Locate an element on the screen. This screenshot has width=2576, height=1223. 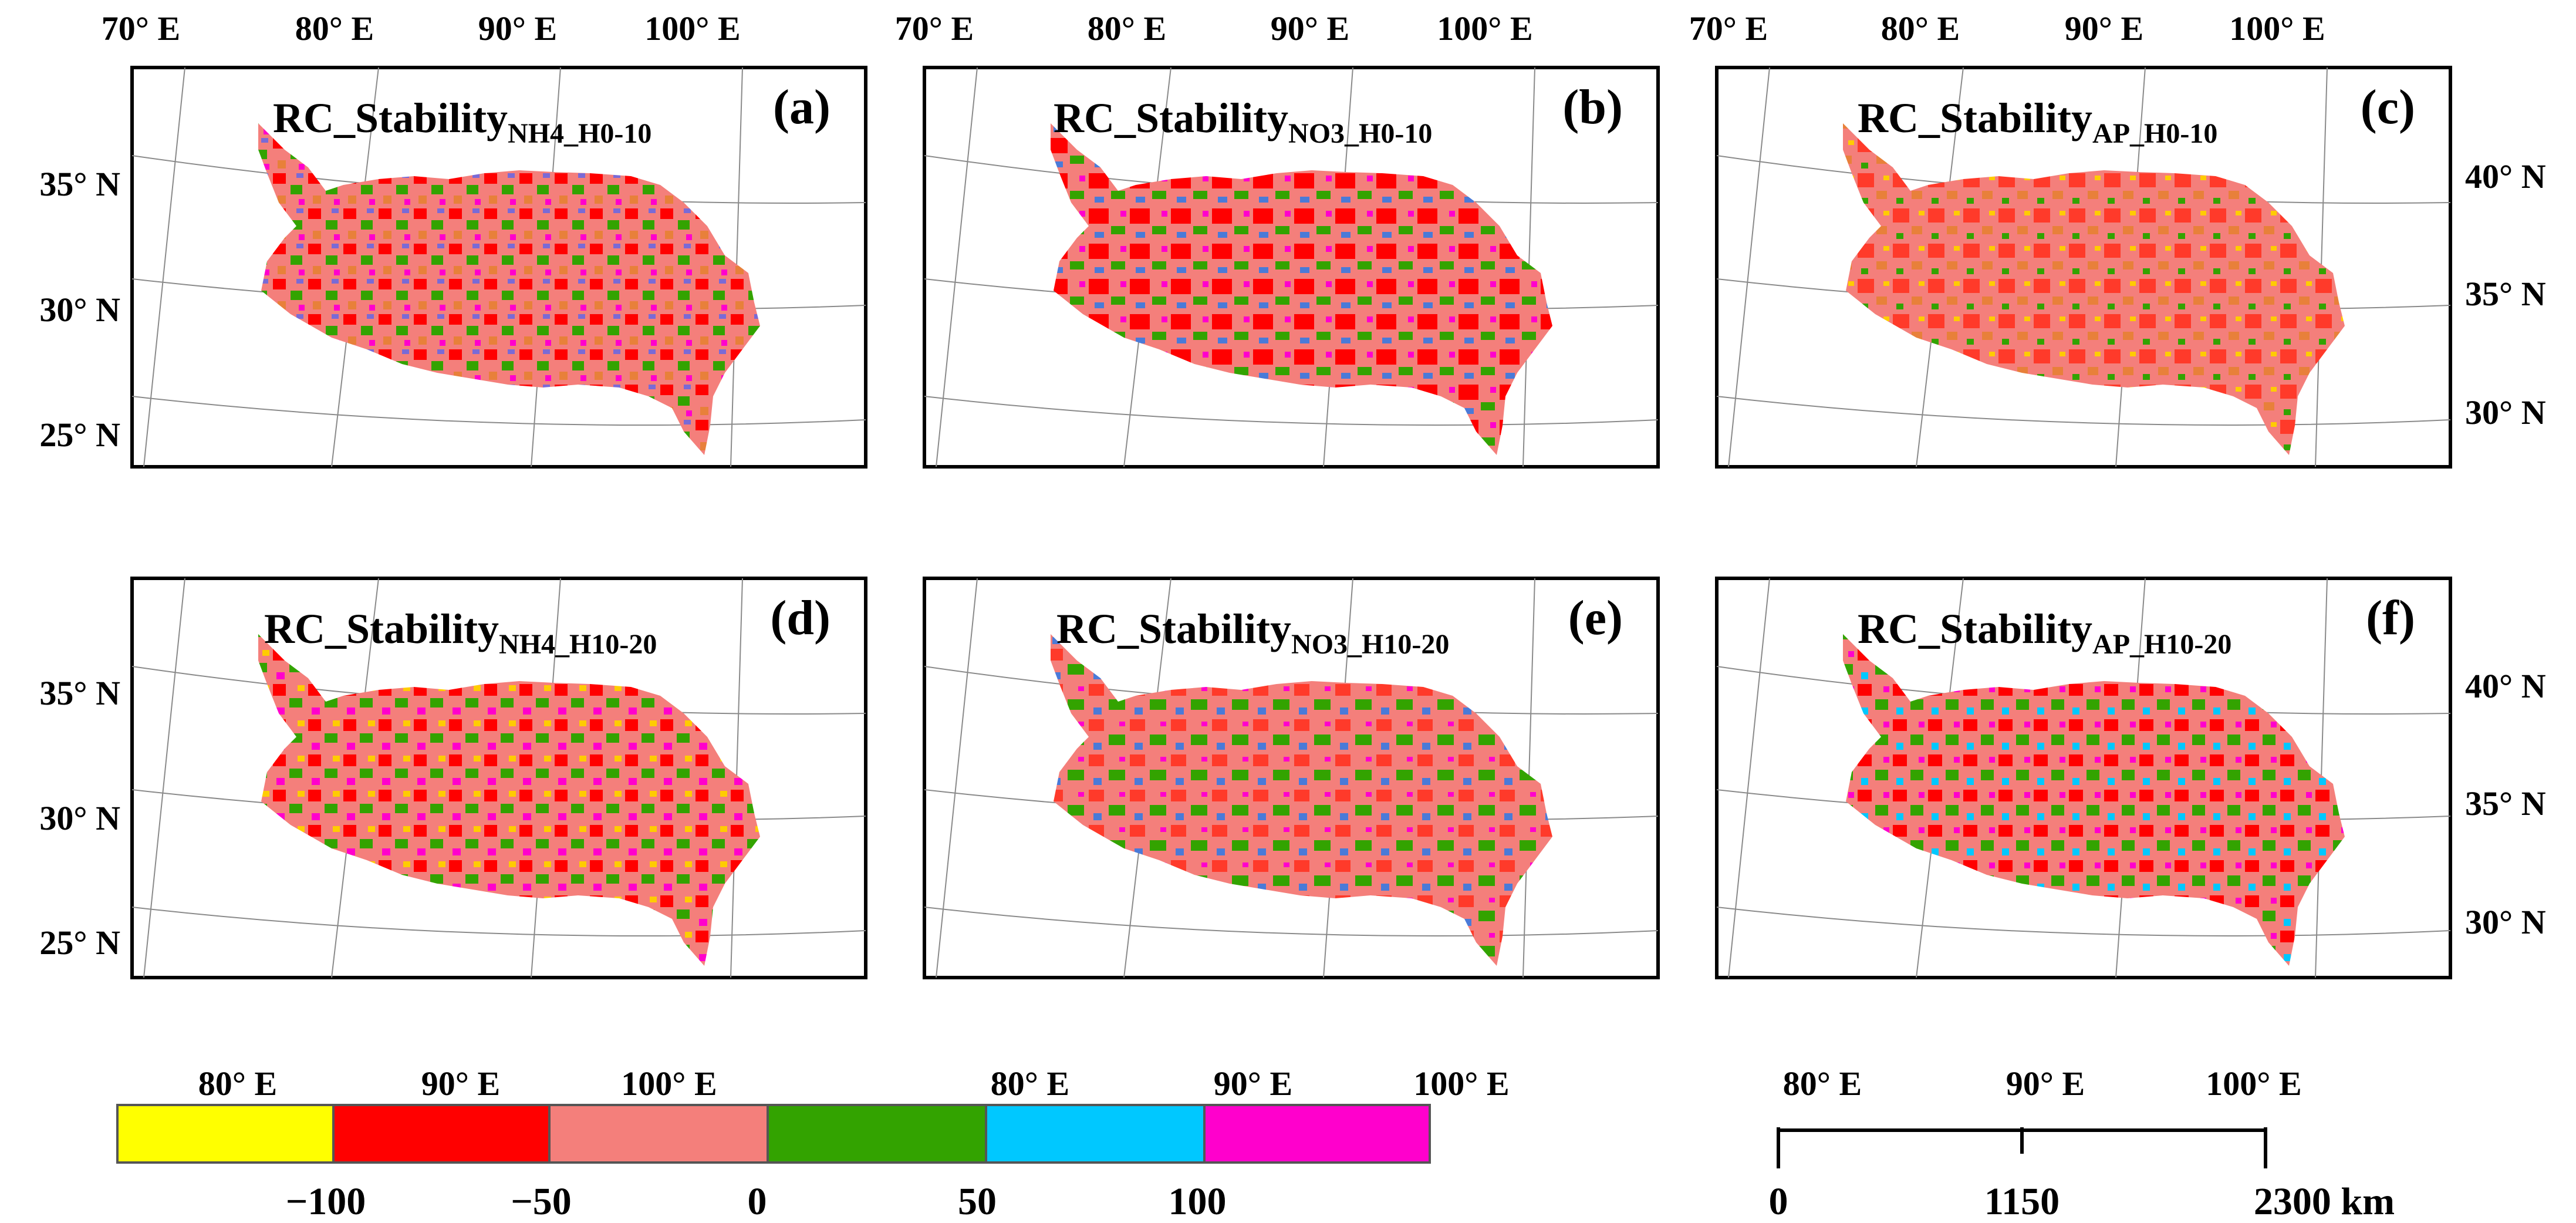
panel-e: RC_StabilityNO3_H10-20 (e) is located at coordinates (1291, 778).